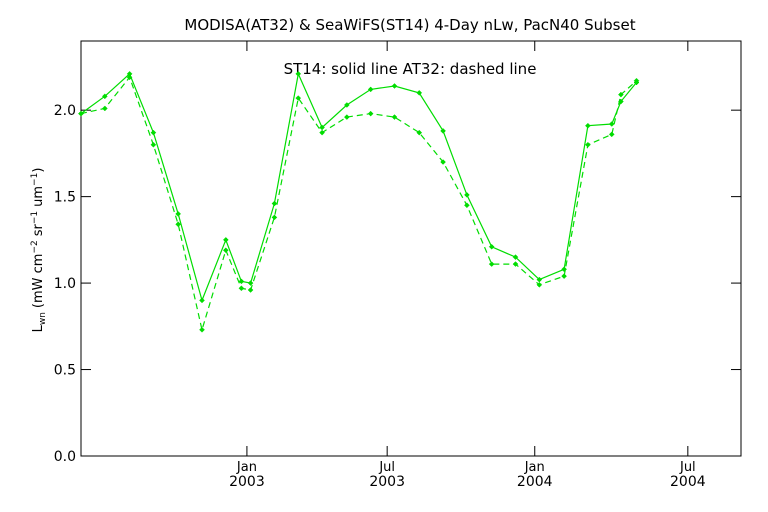 This screenshot has height=512, width=768. I want to click on y-axis-label-part: um, so click(38, 196).